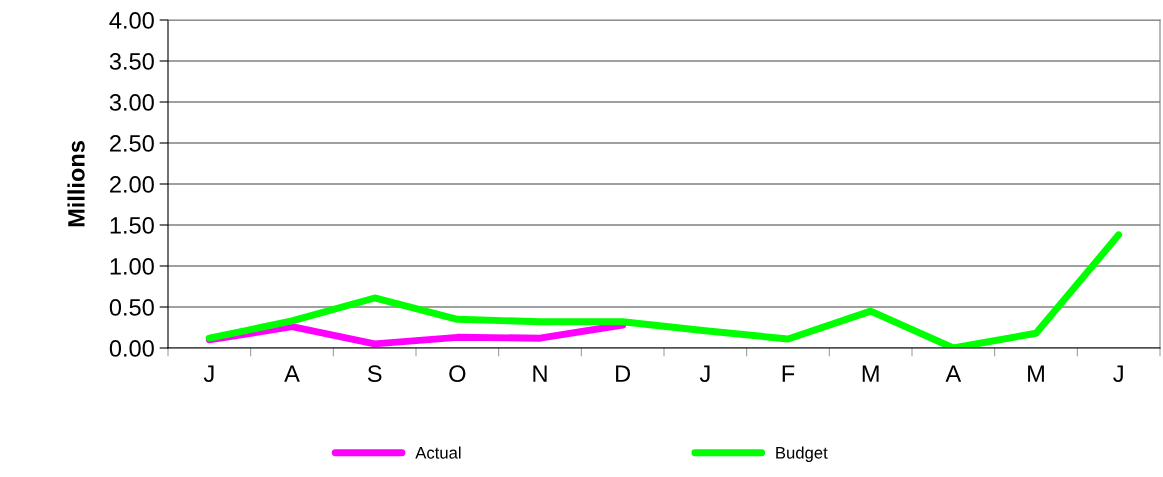 The height and width of the screenshot is (477, 1163). I want to click on y-tick-label: 1.50, so click(132, 225).